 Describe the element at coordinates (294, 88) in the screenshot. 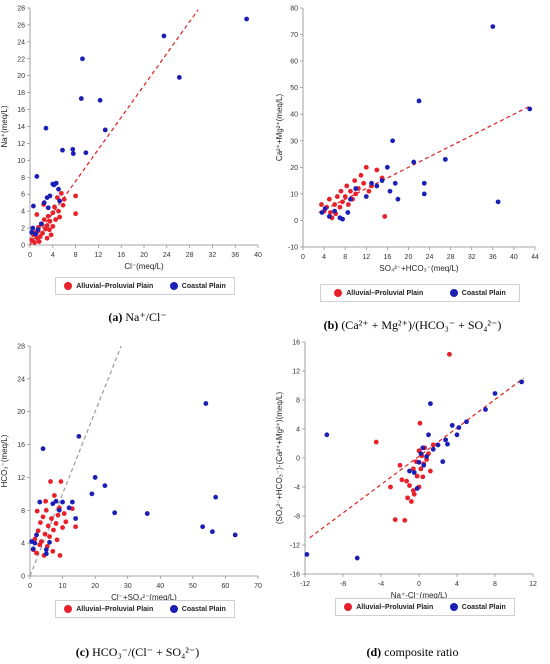

I see `y-tick-label: 50` at that location.